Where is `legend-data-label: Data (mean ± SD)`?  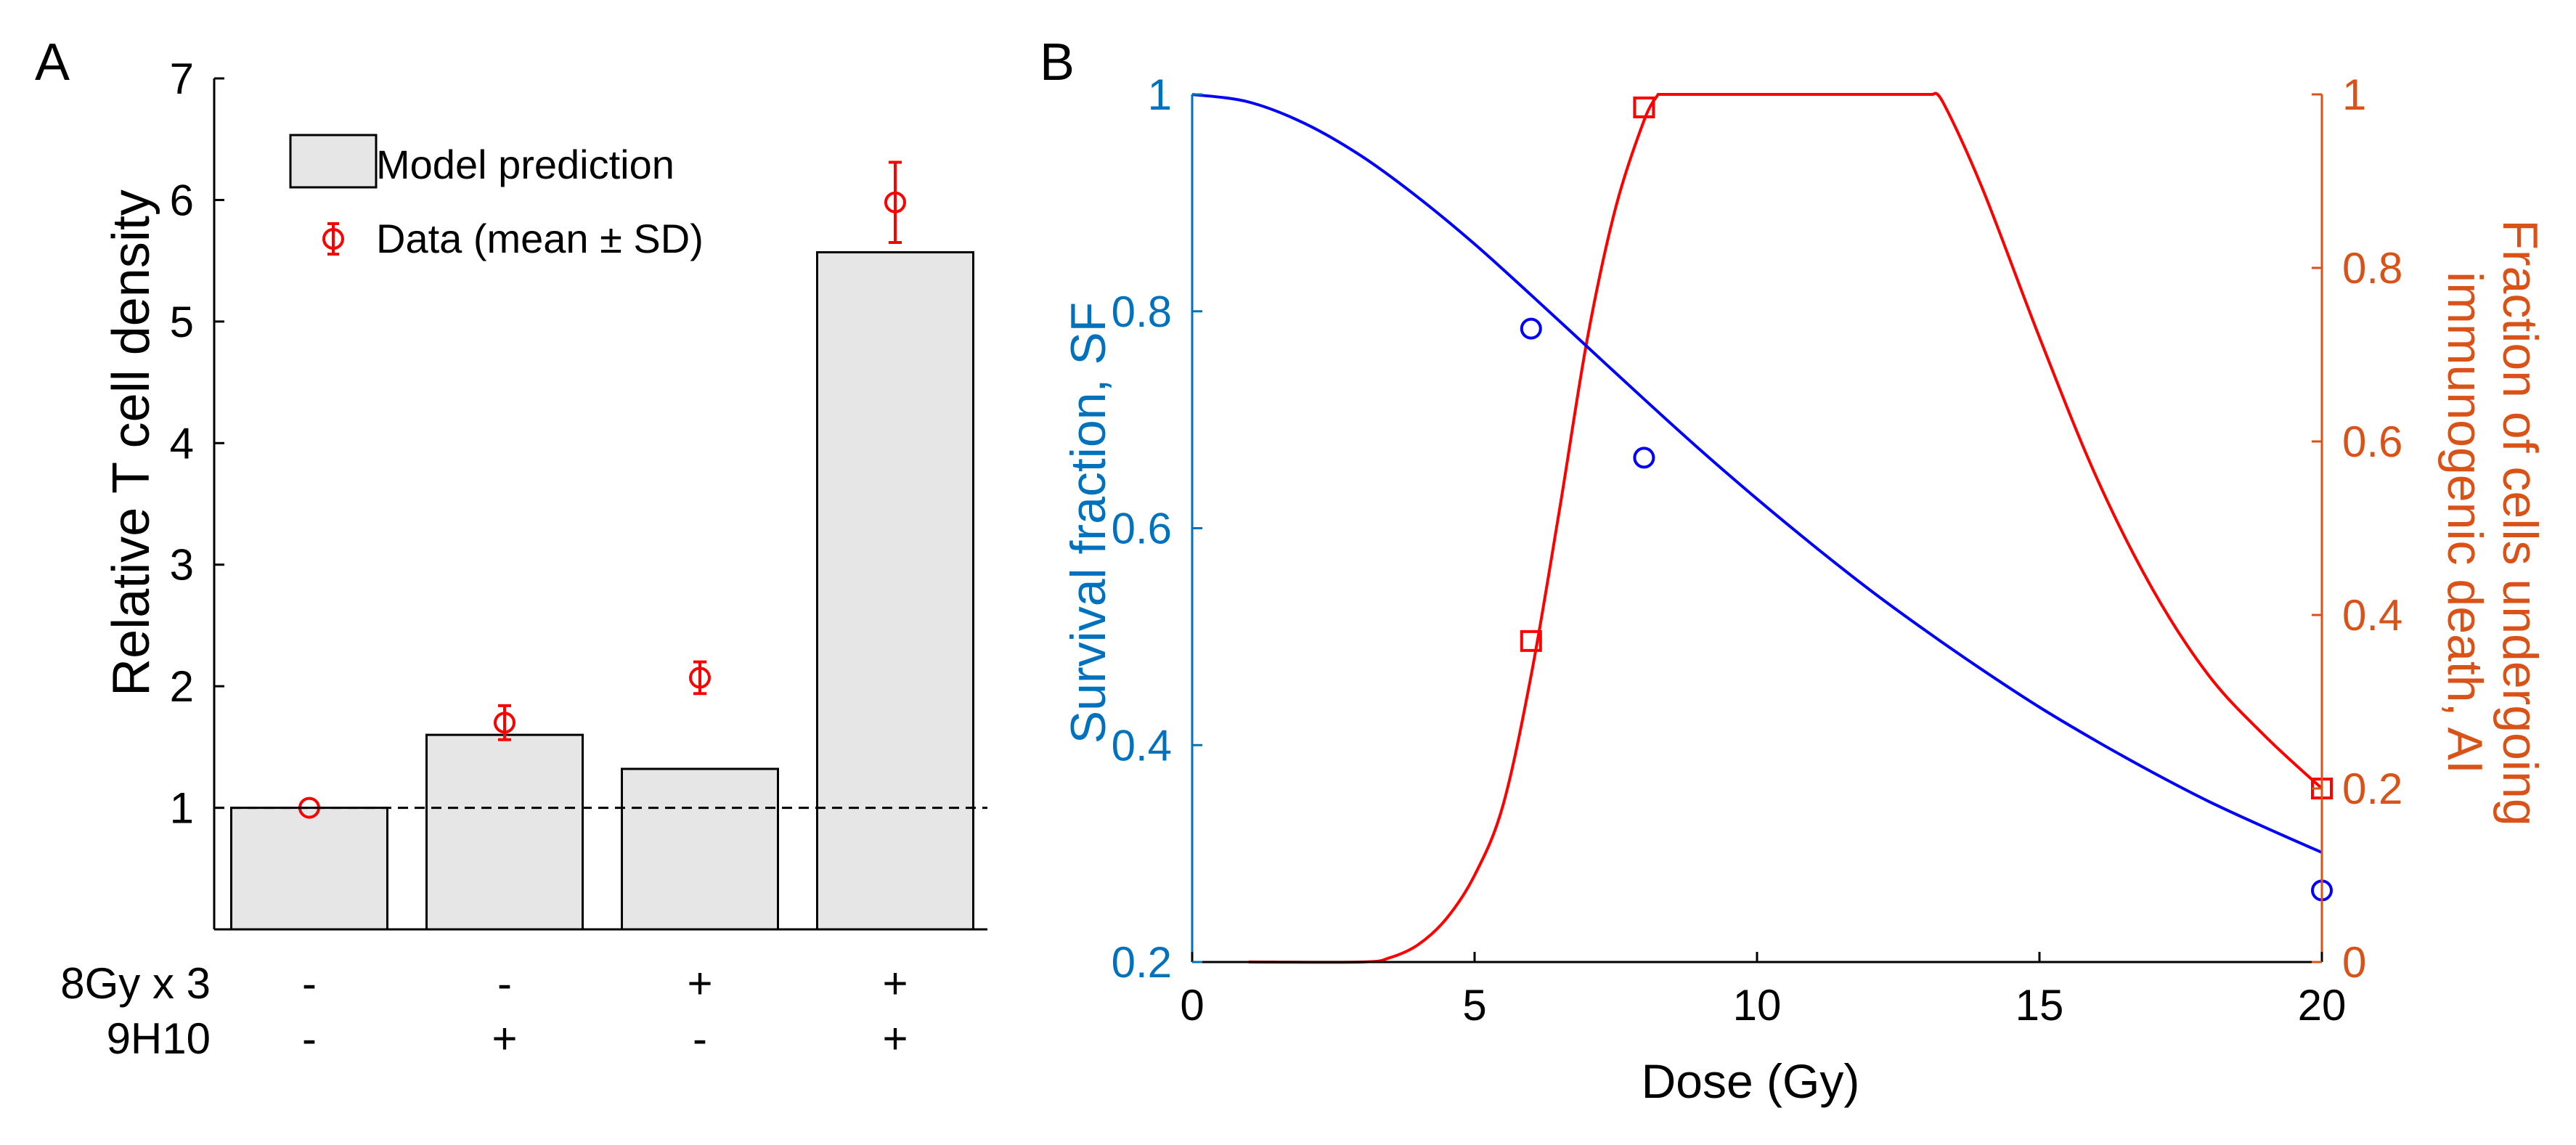
legend-data-label: Data (mean ± SD) is located at coordinates (540, 238).